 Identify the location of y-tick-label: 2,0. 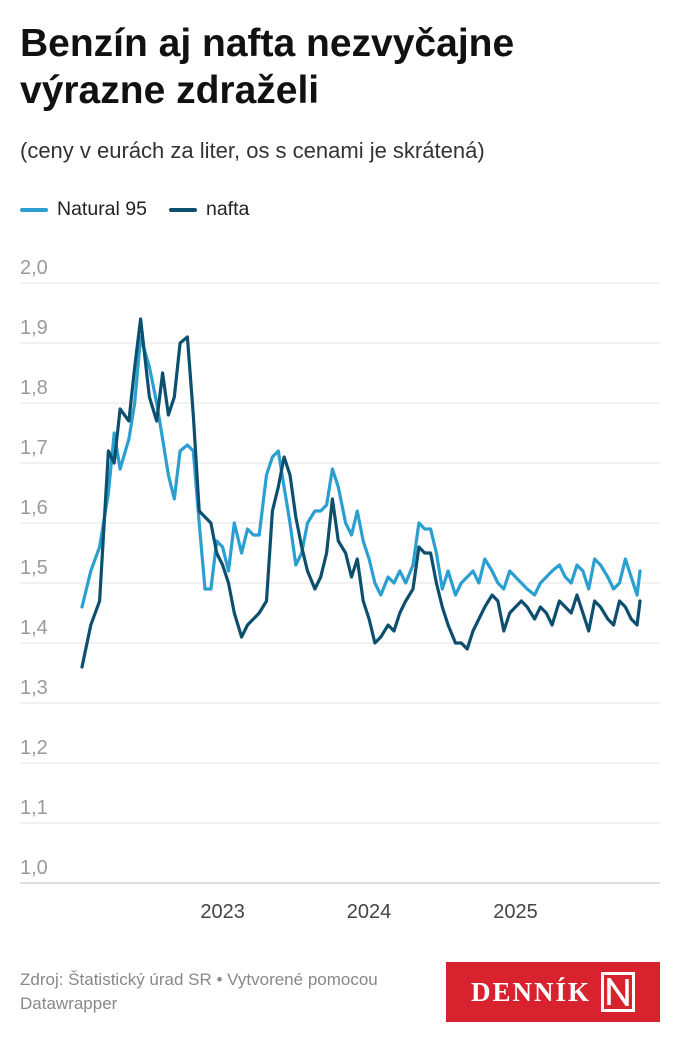
(34, 268).